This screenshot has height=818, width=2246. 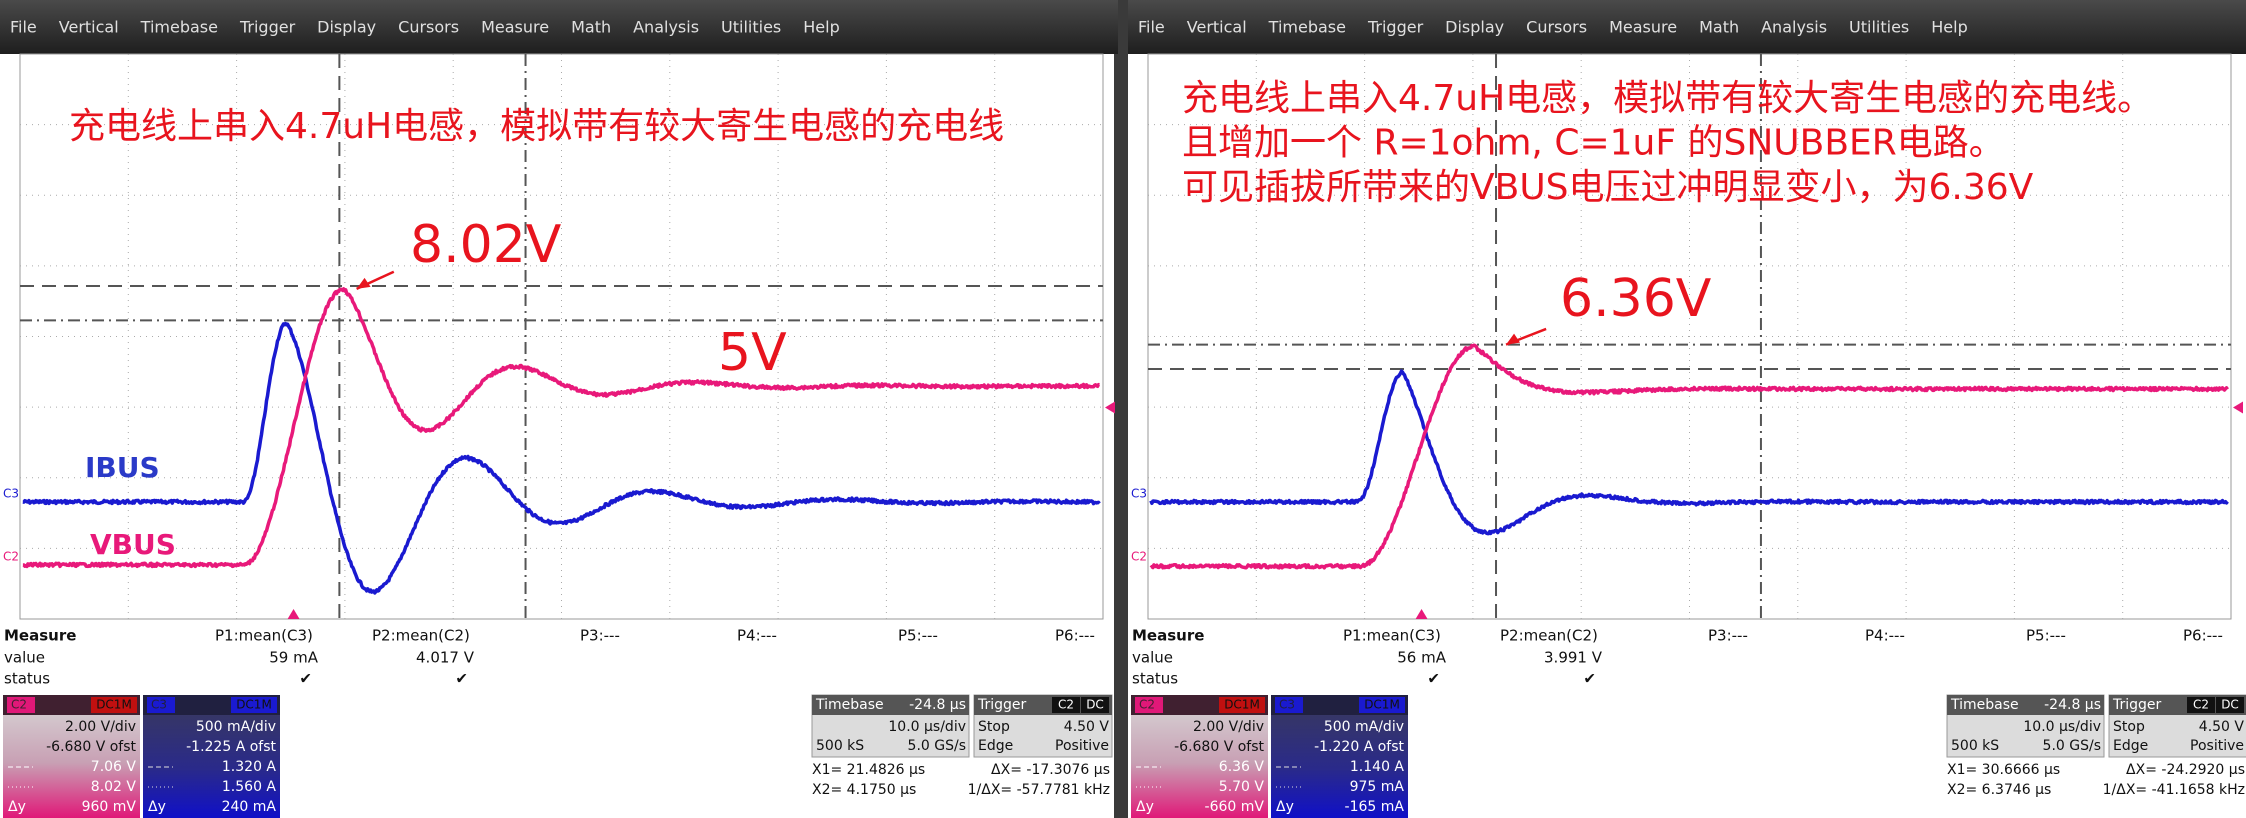 What do you see at coordinates (133, 544) in the screenshot?
I see `trace-label: VBUS` at bounding box center [133, 544].